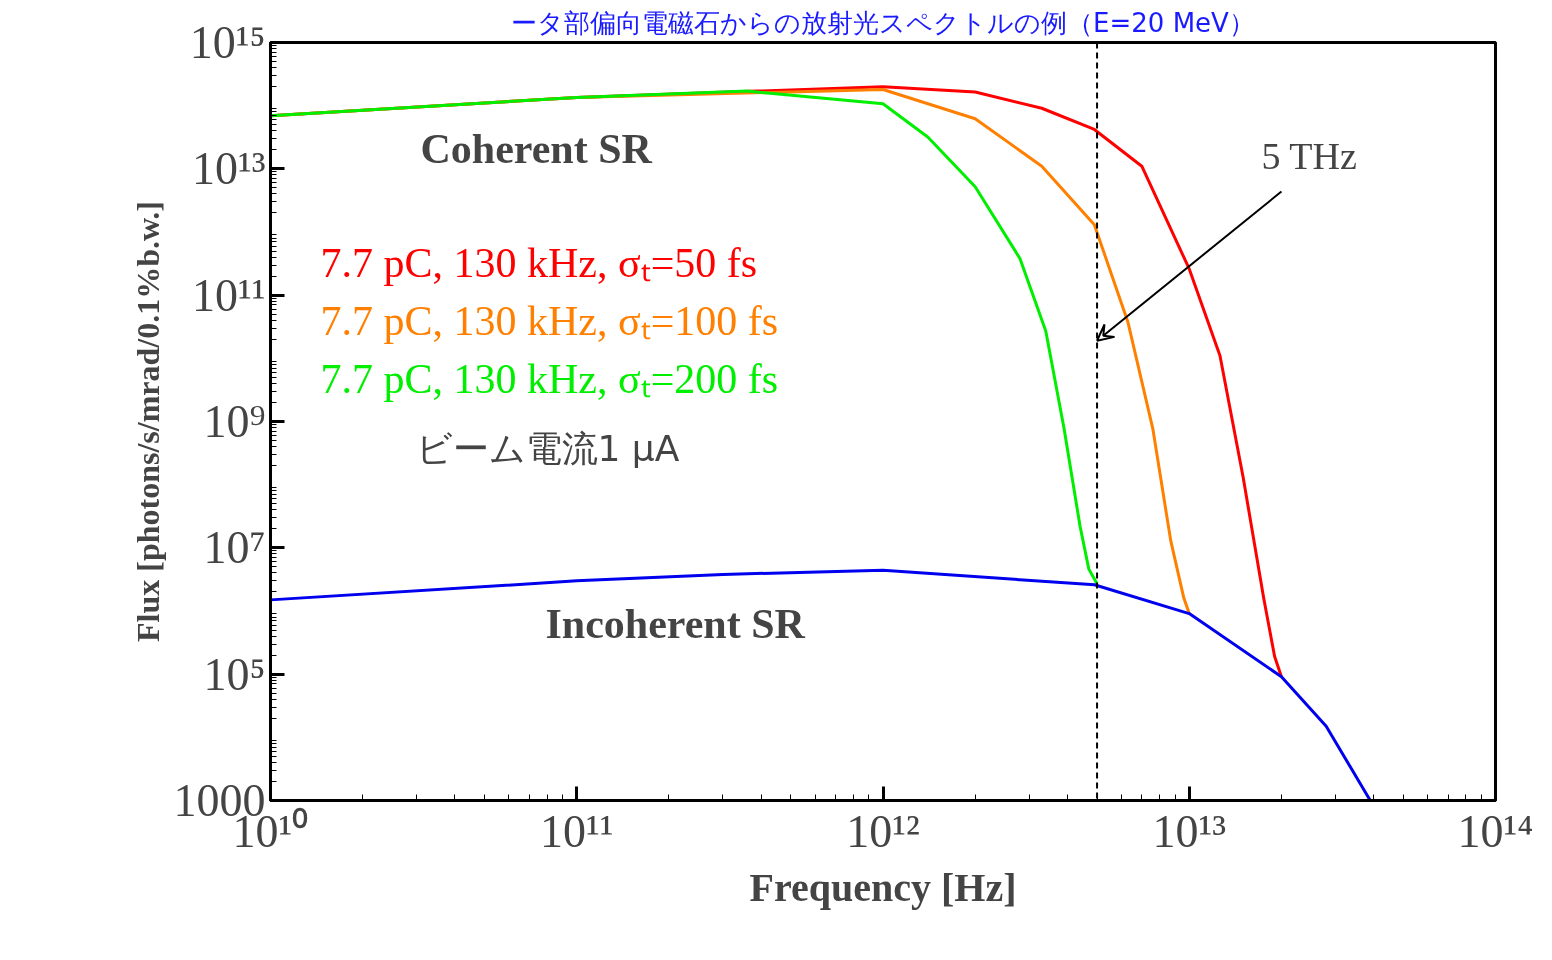  What do you see at coordinates (883, 831) in the screenshot?
I see `x-tick-label: 10¹²` at bounding box center [883, 831].